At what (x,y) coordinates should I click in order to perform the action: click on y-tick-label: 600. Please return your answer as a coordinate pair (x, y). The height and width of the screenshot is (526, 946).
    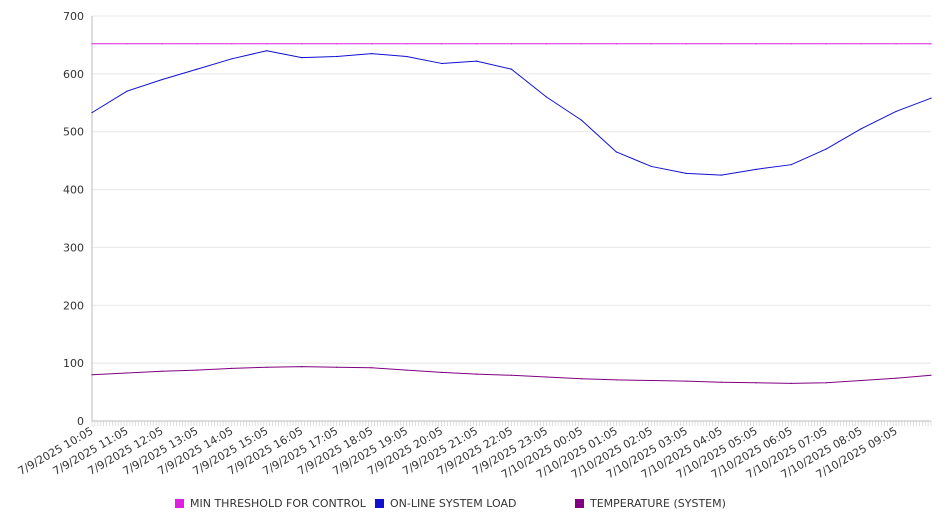
    Looking at the image, I should click on (73, 74).